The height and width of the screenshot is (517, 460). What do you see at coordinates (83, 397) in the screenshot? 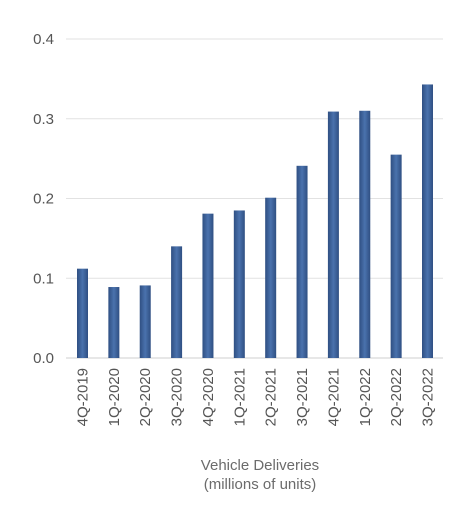
I see `x-tick-label: 4Q-2019` at bounding box center [83, 397].